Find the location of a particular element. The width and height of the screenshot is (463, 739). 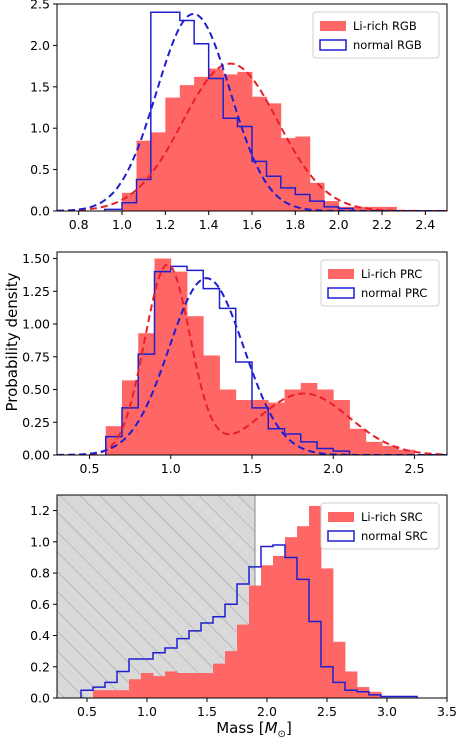

y-tick-label: 0.2 is located at coordinates (40, 666).